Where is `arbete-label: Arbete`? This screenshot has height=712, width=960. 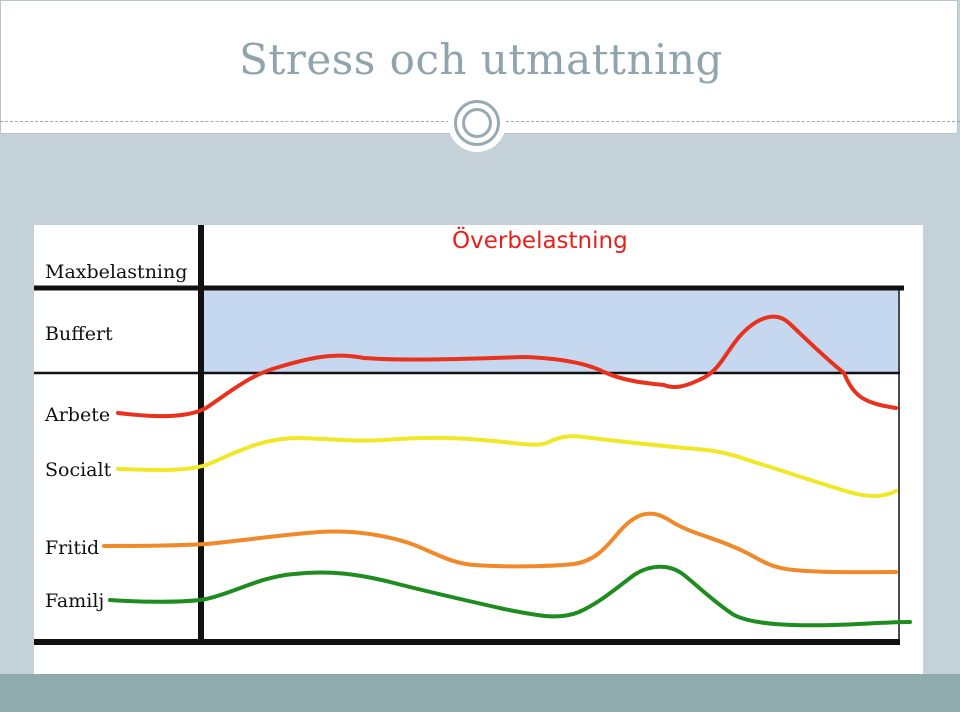 arbete-label: Arbete is located at coordinates (77, 415).